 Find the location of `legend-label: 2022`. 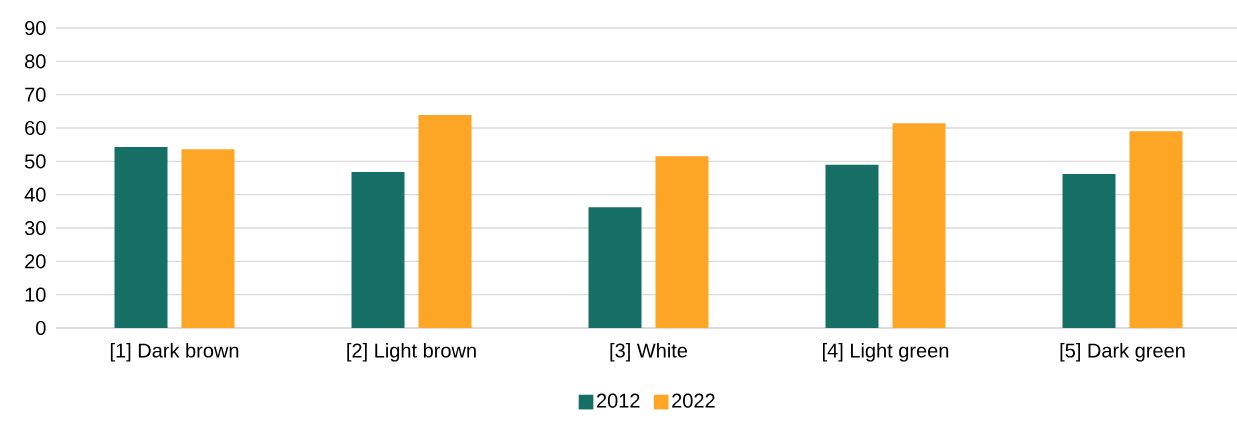

legend-label: 2022 is located at coordinates (693, 400).